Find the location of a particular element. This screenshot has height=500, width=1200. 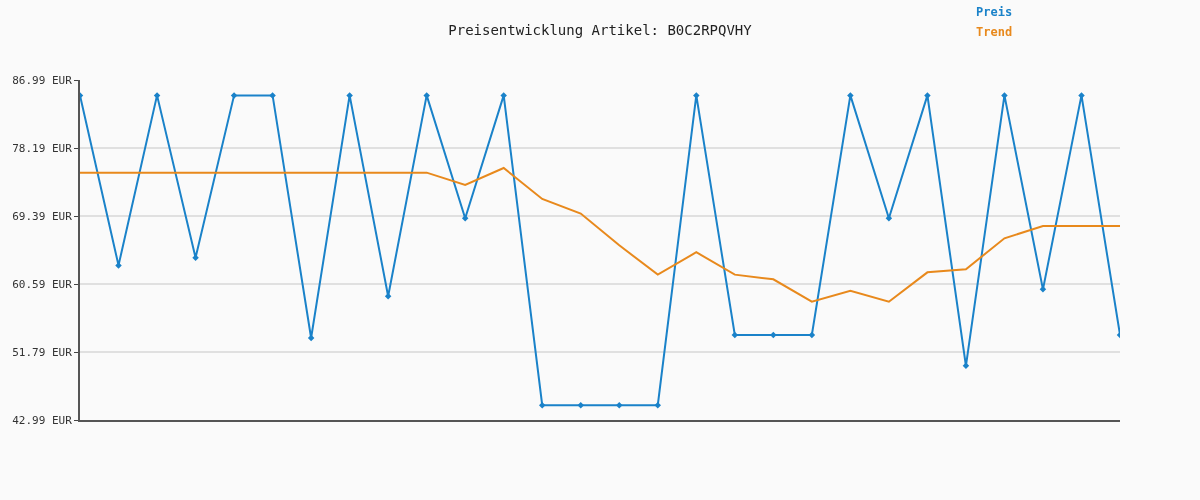

chart-title: Preisentwicklung Artikel: B0C2RPQVHY is located at coordinates (600, 29).